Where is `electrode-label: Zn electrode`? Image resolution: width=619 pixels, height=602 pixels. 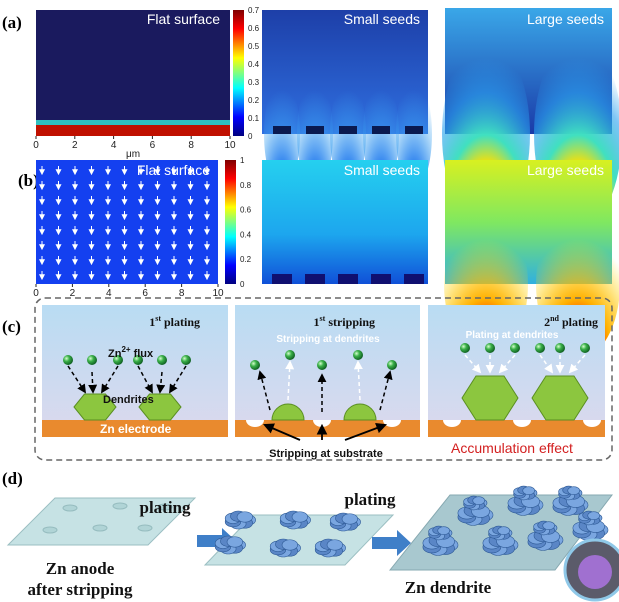 electrode-label: Zn electrode is located at coordinates (136, 429).